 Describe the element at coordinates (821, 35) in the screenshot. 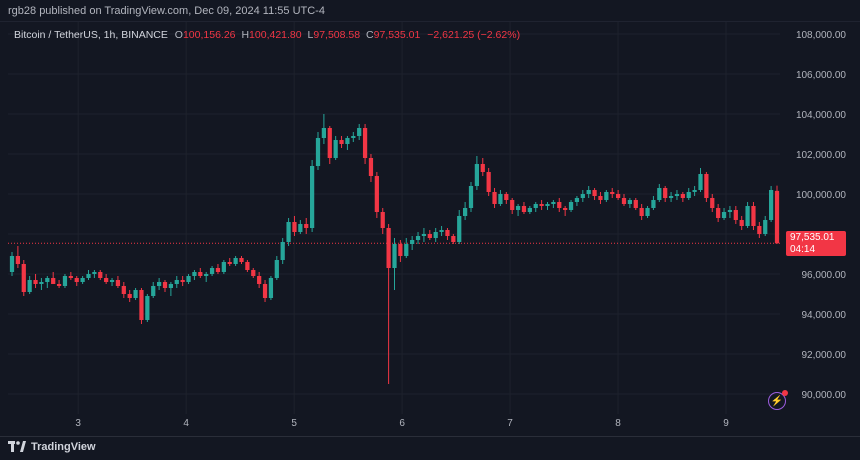

I see `price-tick-label: 108,000.00` at that location.